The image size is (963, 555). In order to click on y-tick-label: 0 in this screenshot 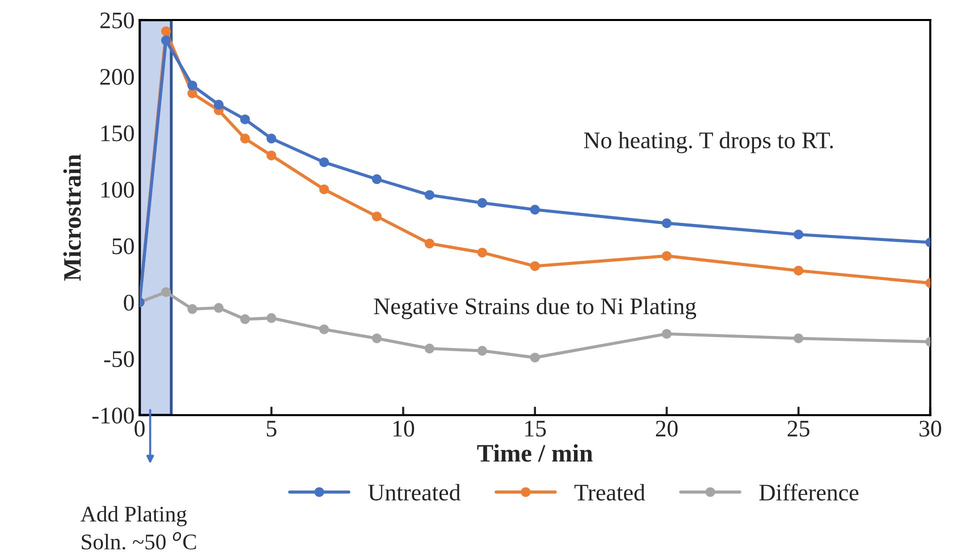, I will do `click(129, 302)`.